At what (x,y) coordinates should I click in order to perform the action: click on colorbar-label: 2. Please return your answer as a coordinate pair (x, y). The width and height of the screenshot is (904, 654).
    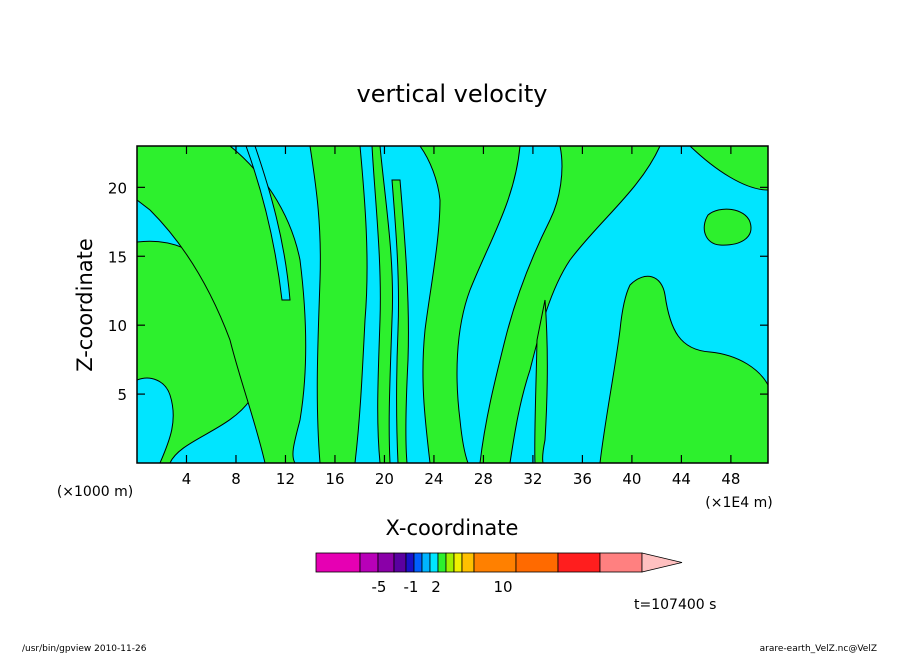
    Looking at the image, I should click on (436, 587).